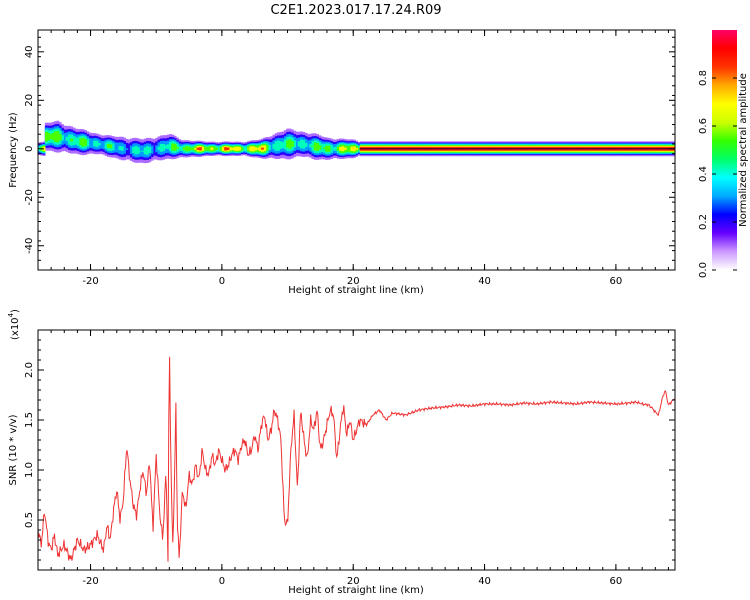 The height and width of the screenshot is (600, 750). I want to click on colorbar-gradient, so click(724, 150).